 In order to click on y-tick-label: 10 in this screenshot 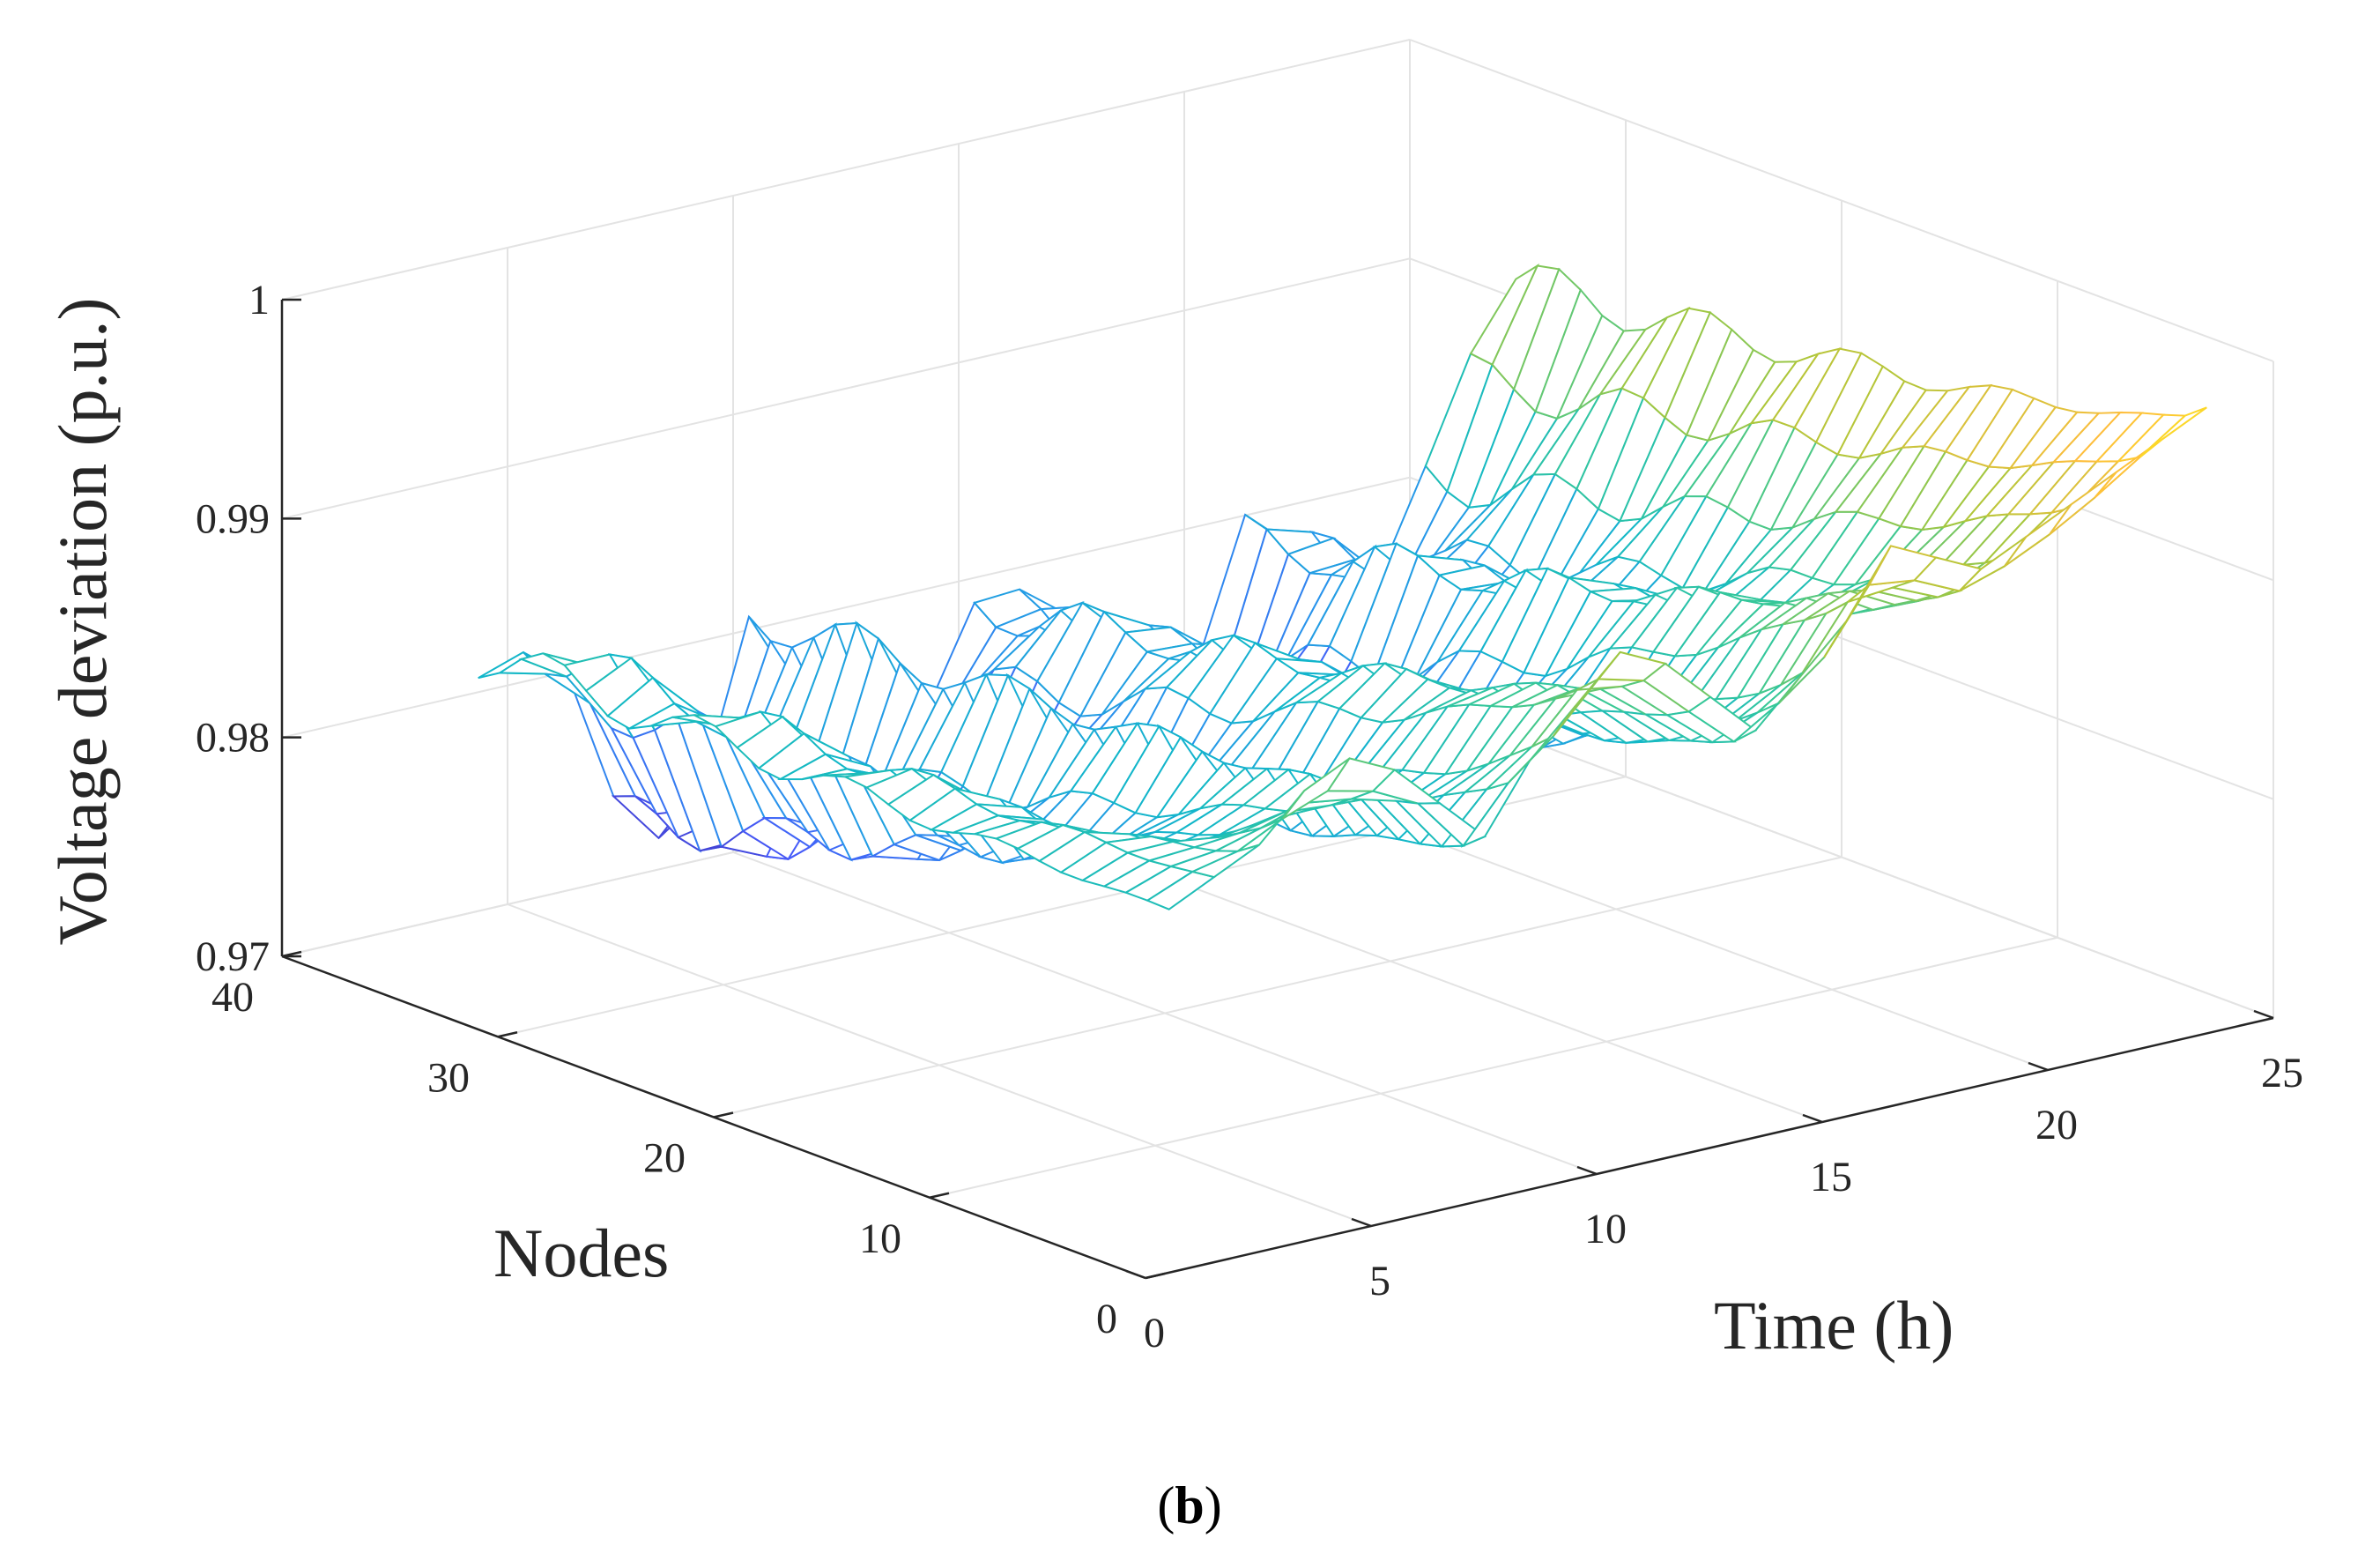, I will do `click(880, 1238)`.